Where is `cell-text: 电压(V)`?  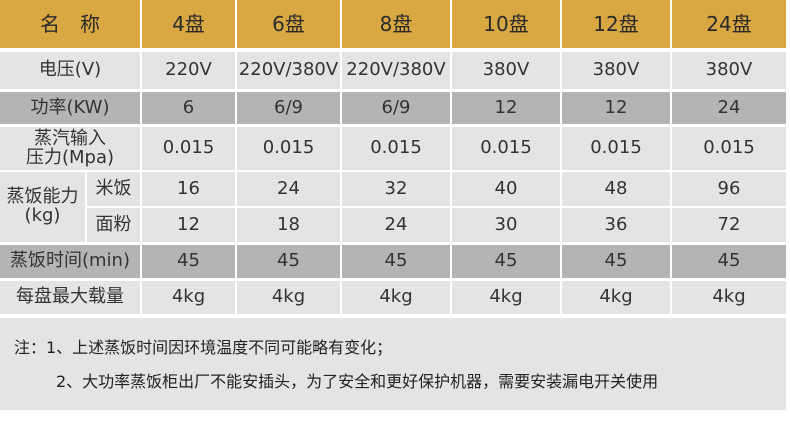 cell-text: 电压(V) is located at coordinates (70, 70).